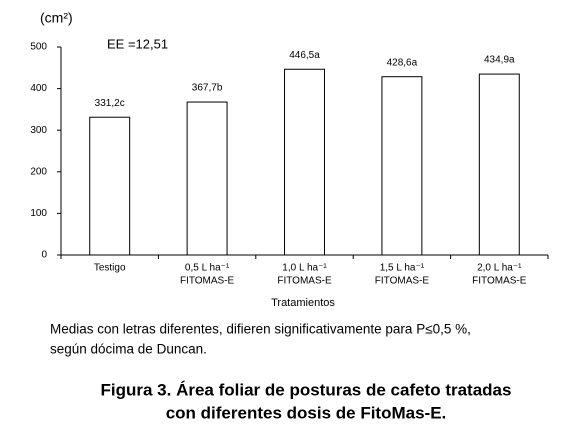  Describe the element at coordinates (56, 18) in the screenshot. I see `y-axis-label: (cm²)` at that location.